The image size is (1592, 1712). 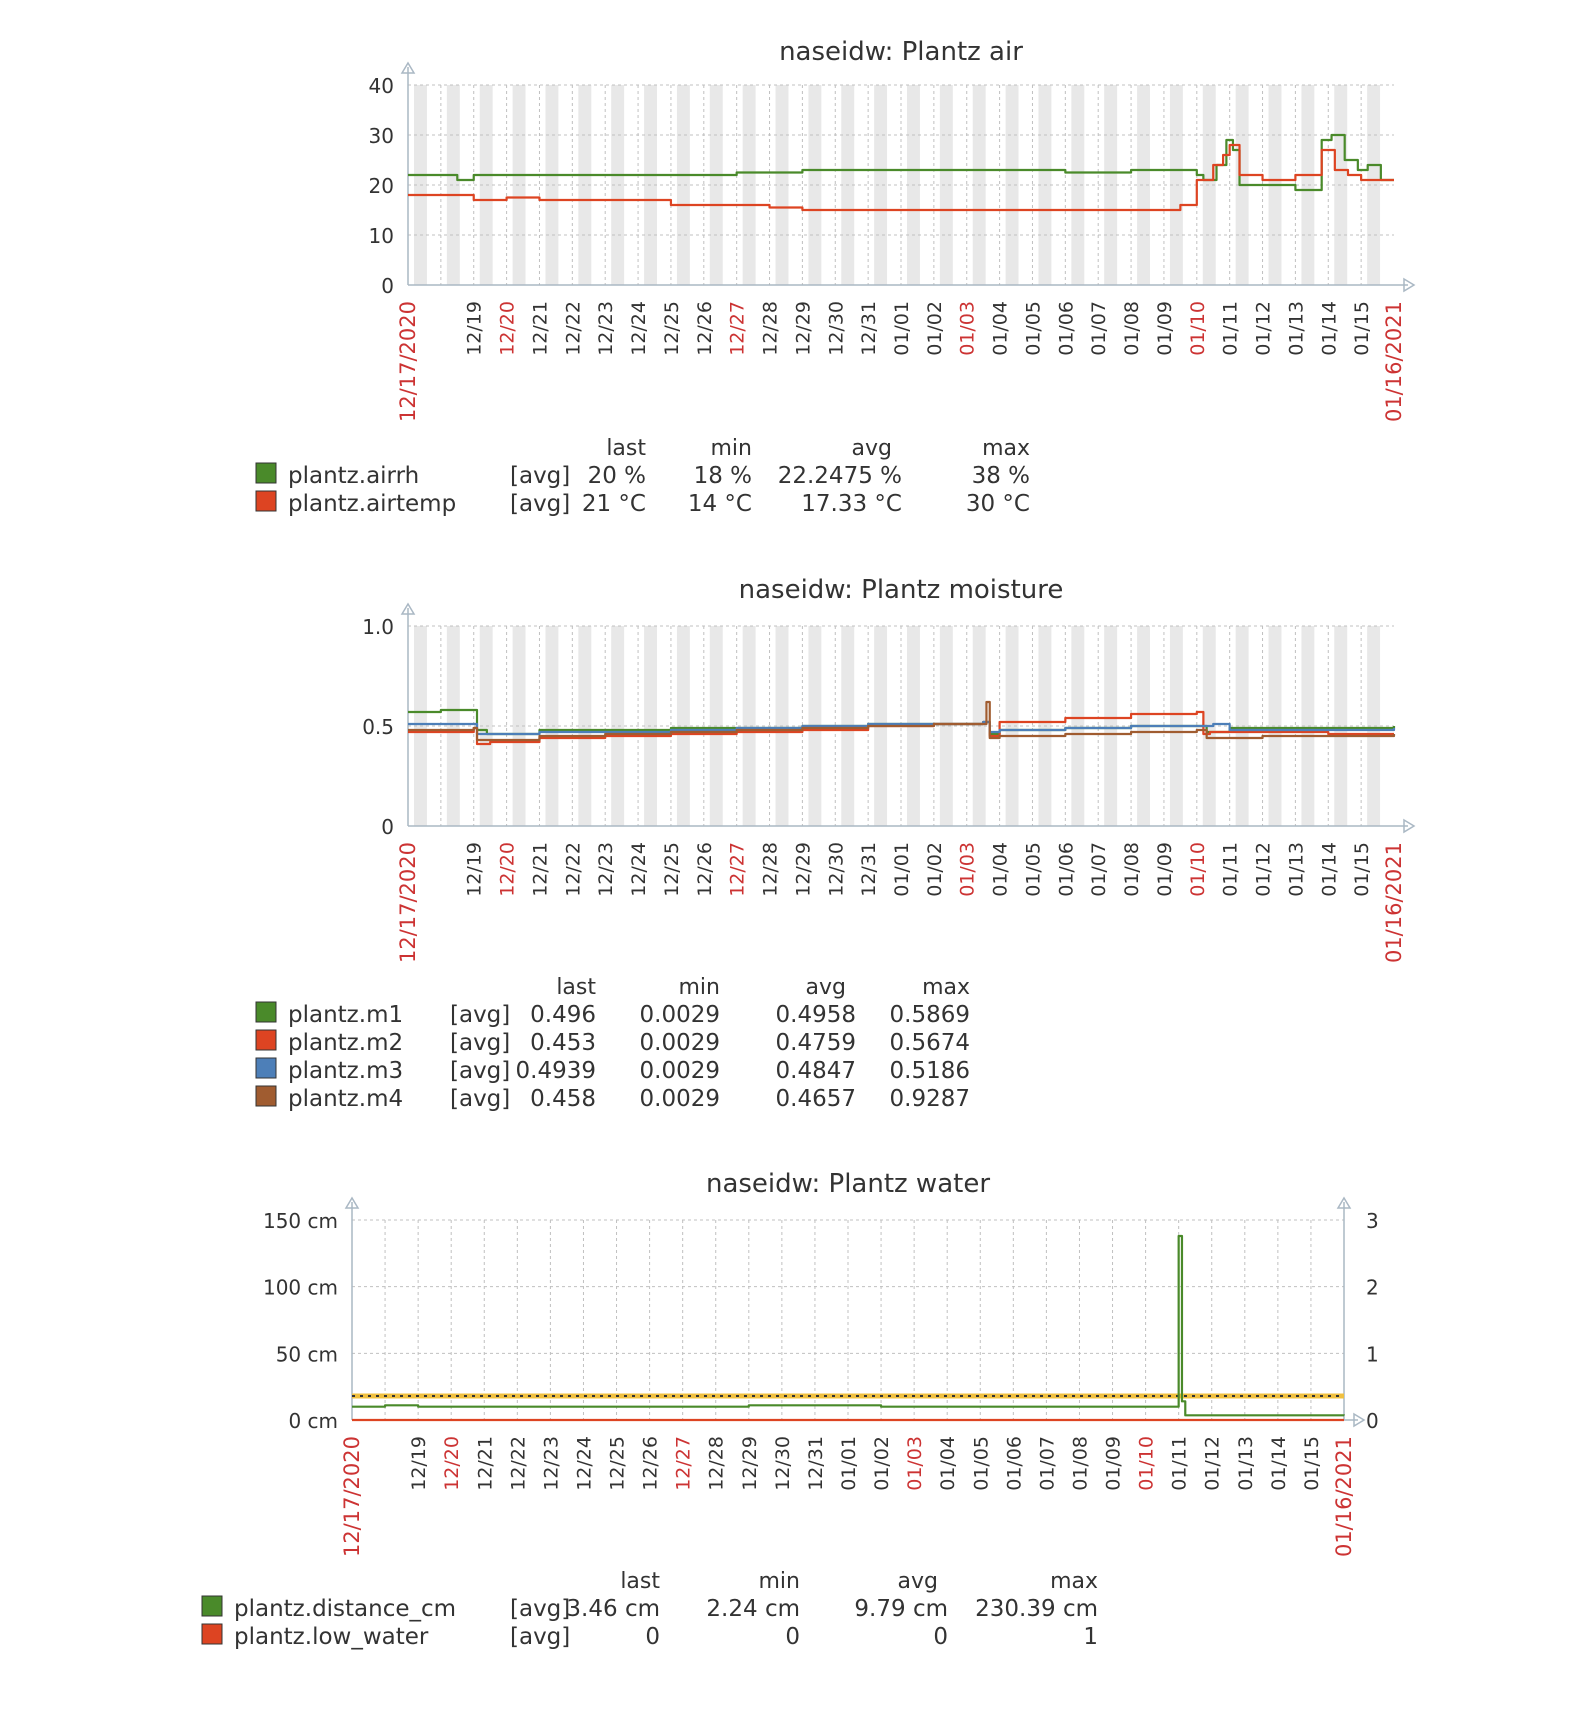 I want to click on legend-name: plantz.distance_cm, so click(x=345, y=1609).